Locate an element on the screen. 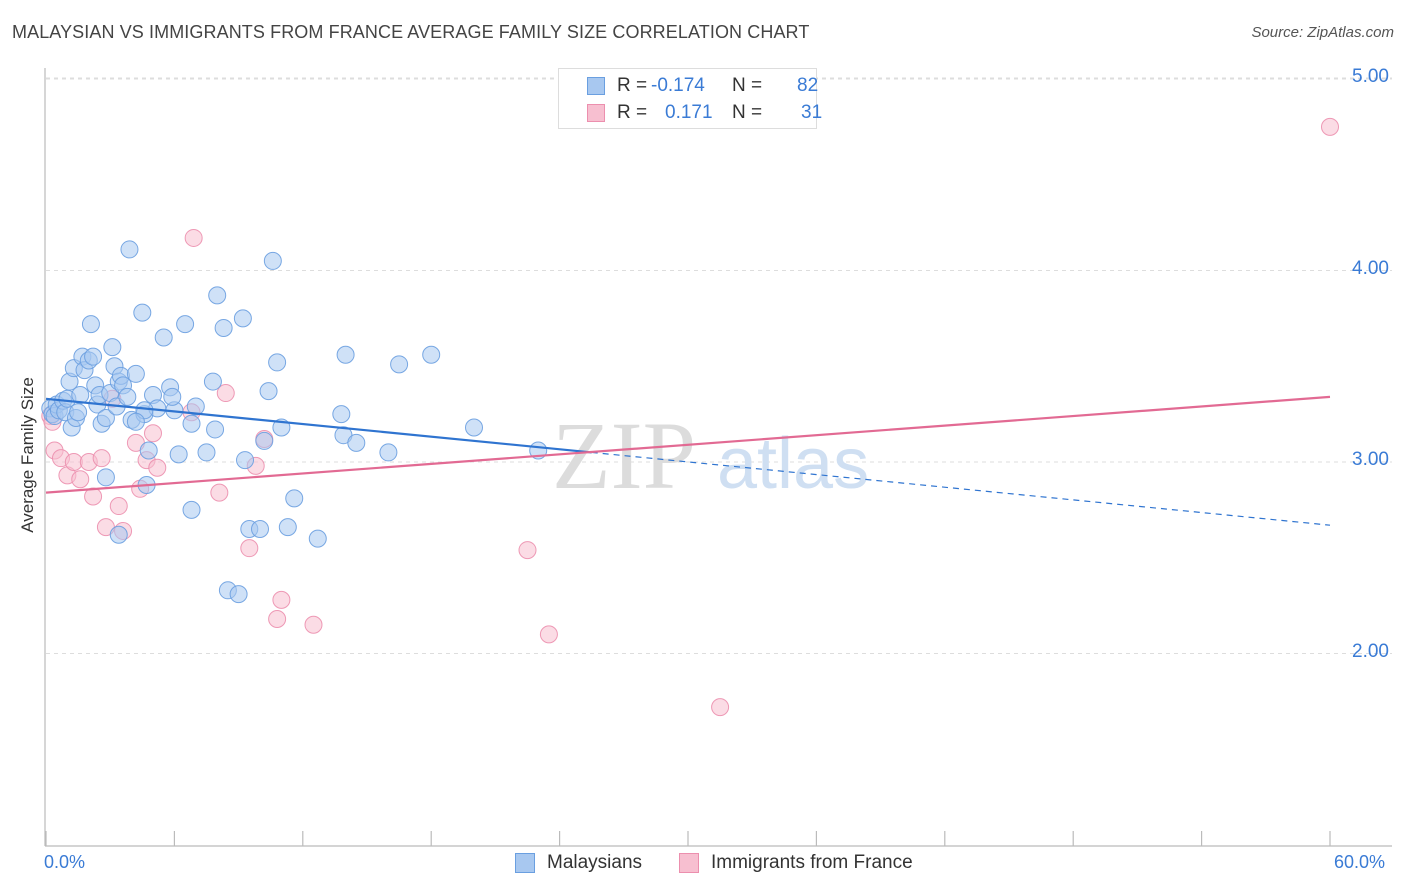 This screenshot has width=1406, height=892. malaysian-trend-extension is located at coordinates (961, 488).